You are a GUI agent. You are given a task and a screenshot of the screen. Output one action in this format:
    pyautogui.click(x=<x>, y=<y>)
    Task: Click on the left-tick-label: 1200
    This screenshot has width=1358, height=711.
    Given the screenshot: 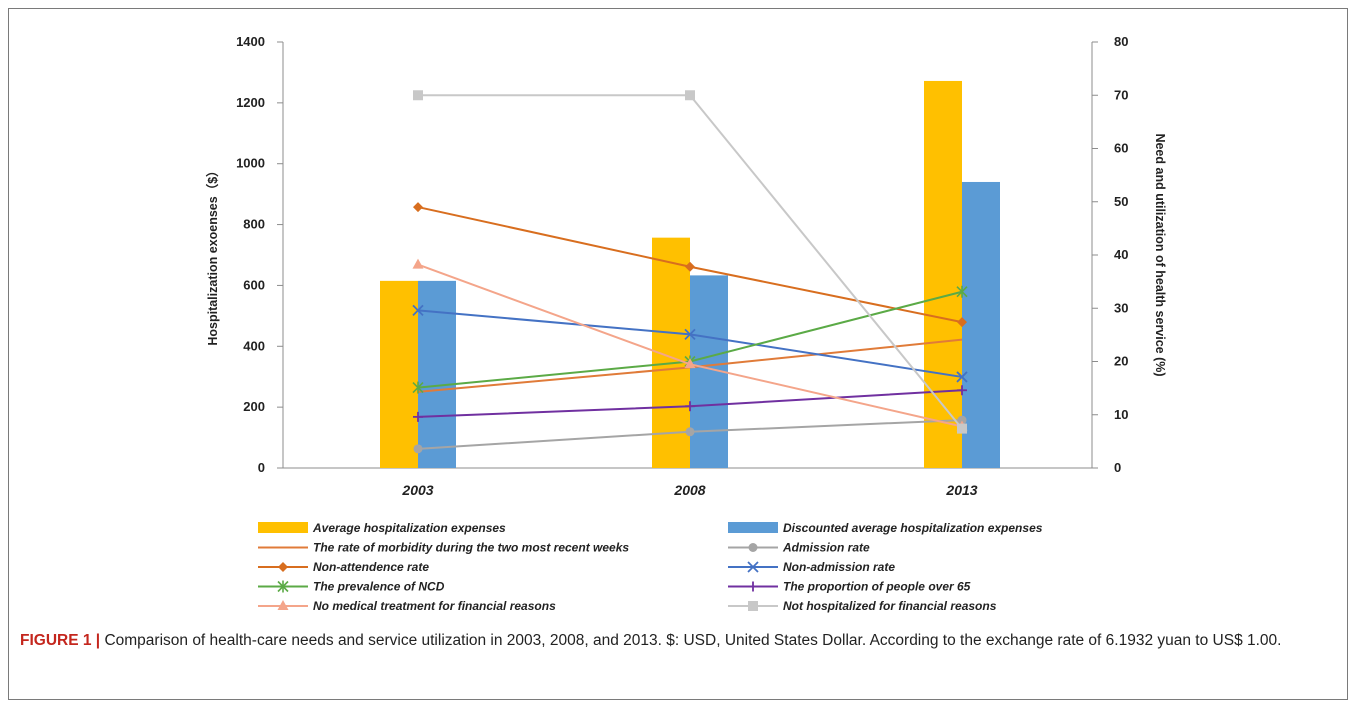 What is the action you would take?
    pyautogui.click(x=250, y=102)
    